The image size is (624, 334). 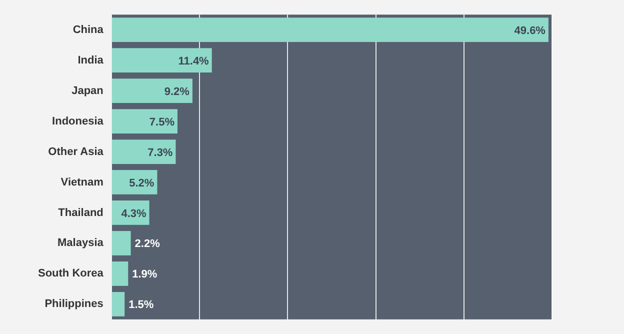 What do you see at coordinates (162, 122) in the screenshot?
I see `data-label: 7.5%` at bounding box center [162, 122].